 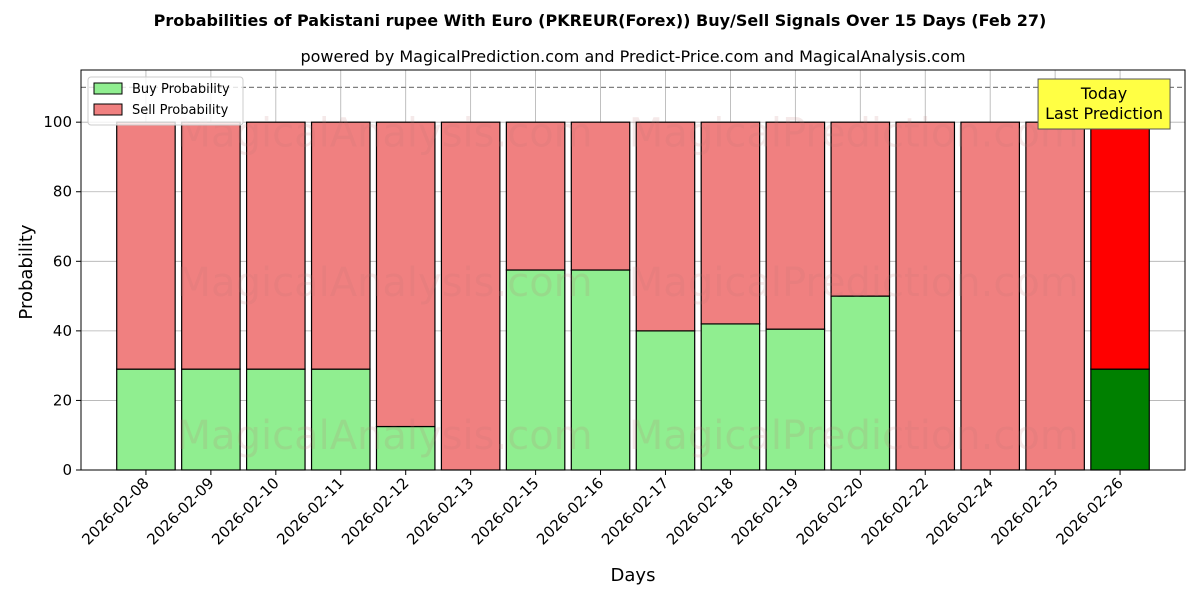 I want to click on y-tick-label: 100, so click(x=57, y=122).